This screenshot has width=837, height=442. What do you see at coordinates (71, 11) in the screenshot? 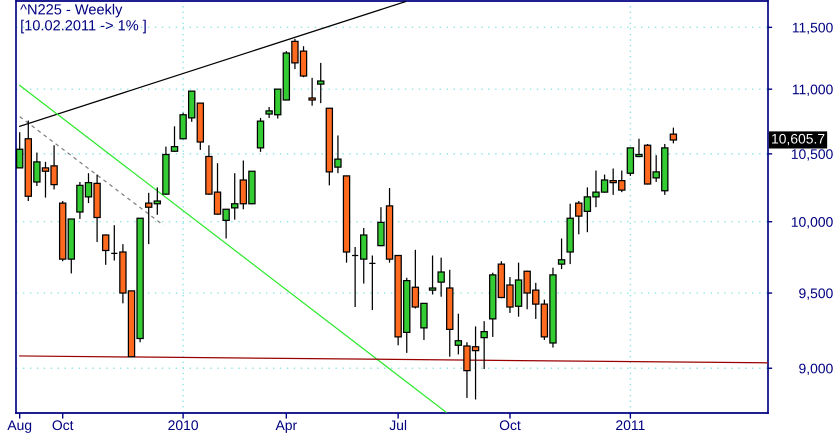
I see `chart-title: ^N225 - Weekly` at bounding box center [71, 11].